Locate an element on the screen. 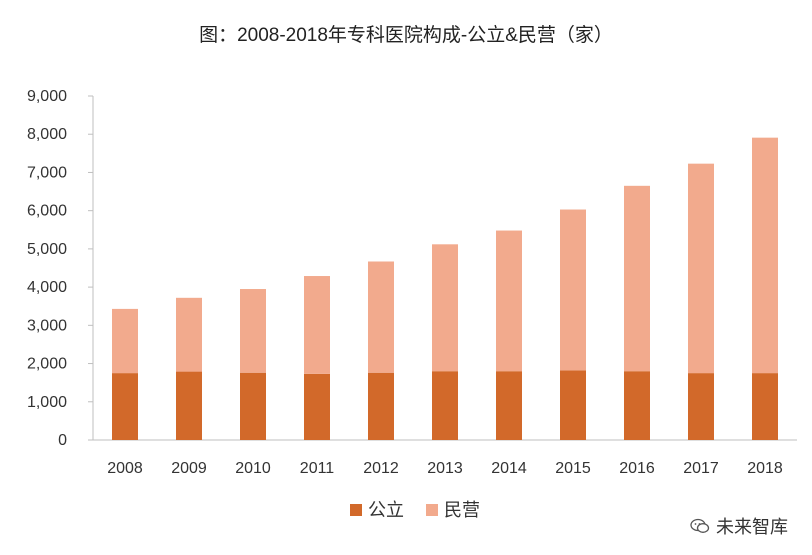 The image size is (812, 555). bar-public-2009 is located at coordinates (189, 405).